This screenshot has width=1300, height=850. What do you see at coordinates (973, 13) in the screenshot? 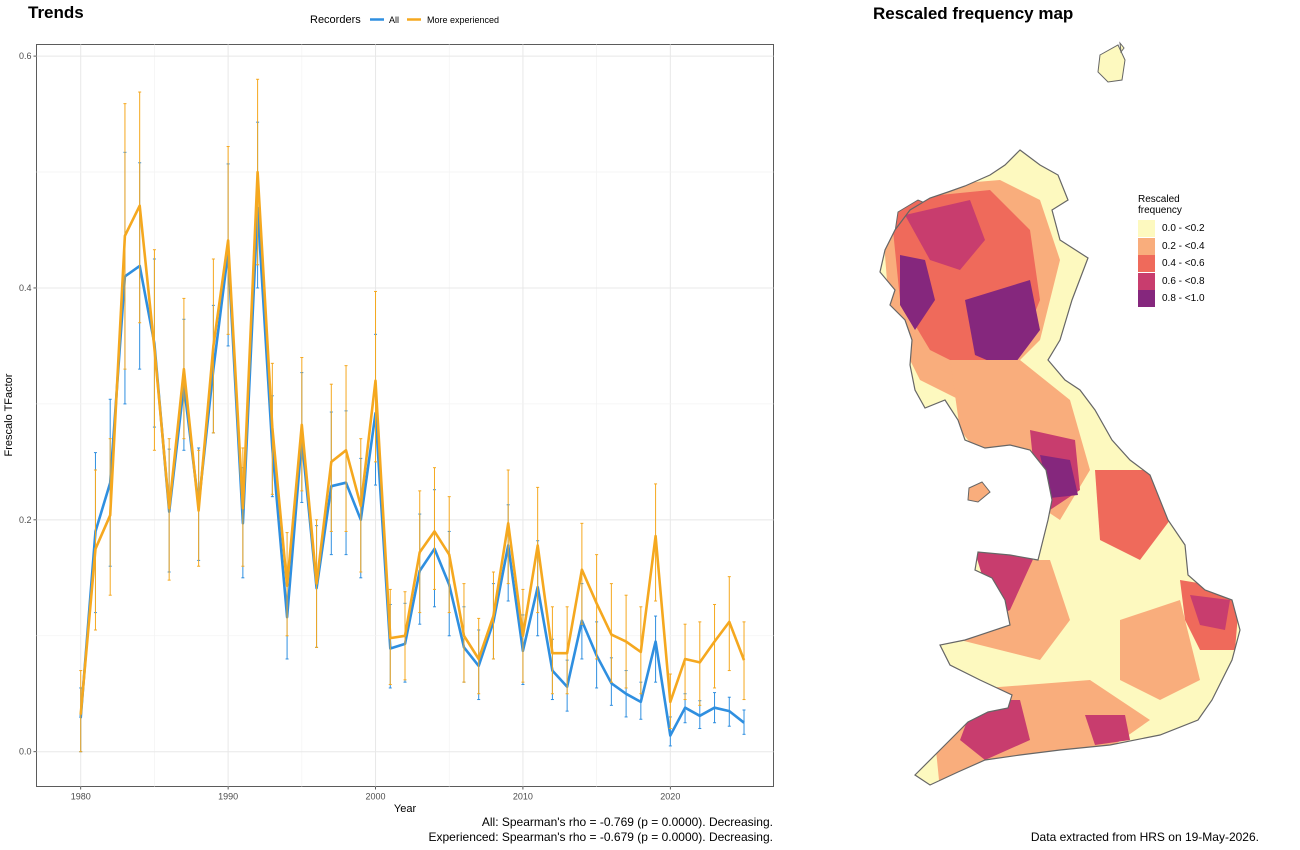
I see `map-title: Rescaled frequency map` at bounding box center [973, 13].